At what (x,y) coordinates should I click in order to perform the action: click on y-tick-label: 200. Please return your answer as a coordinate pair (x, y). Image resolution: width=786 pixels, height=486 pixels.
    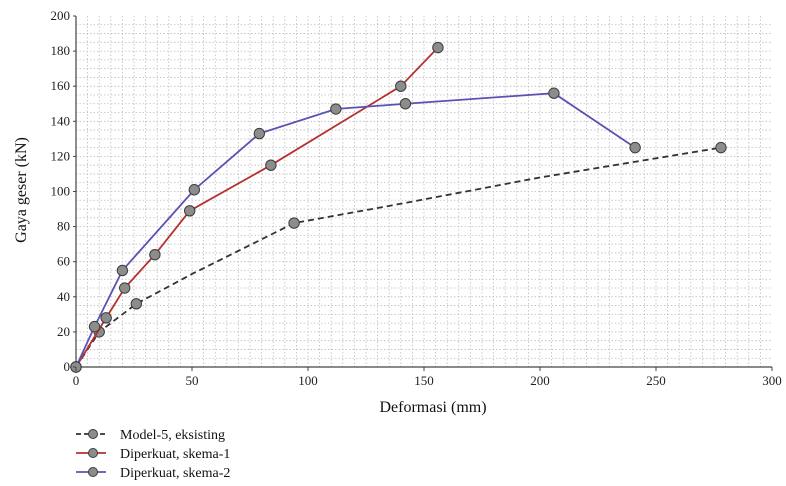
    Looking at the image, I should click on (61, 15).